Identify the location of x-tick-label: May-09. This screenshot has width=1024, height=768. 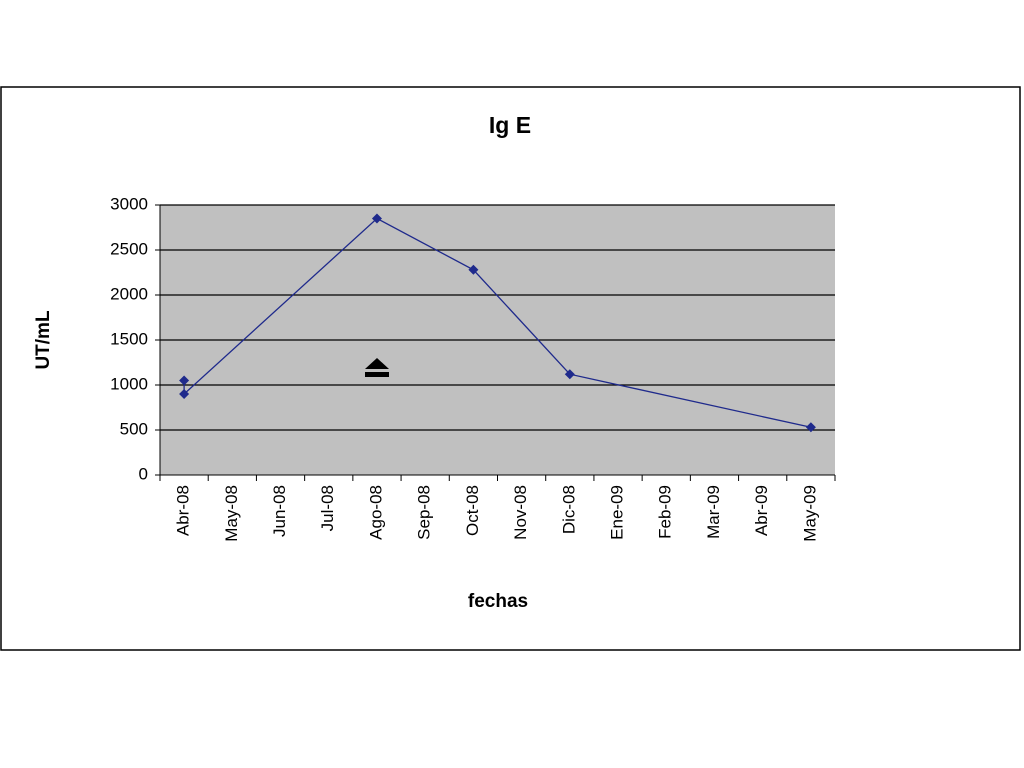
(809, 513).